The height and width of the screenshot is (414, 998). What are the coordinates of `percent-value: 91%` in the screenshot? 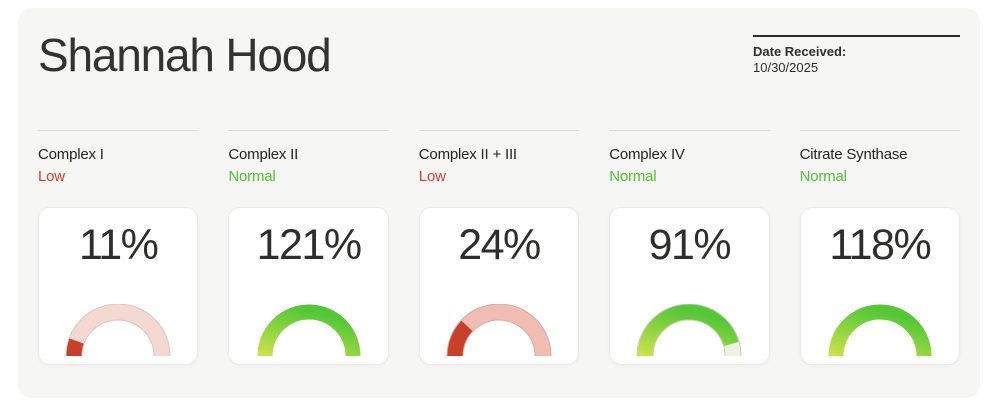 It's located at (690, 244).